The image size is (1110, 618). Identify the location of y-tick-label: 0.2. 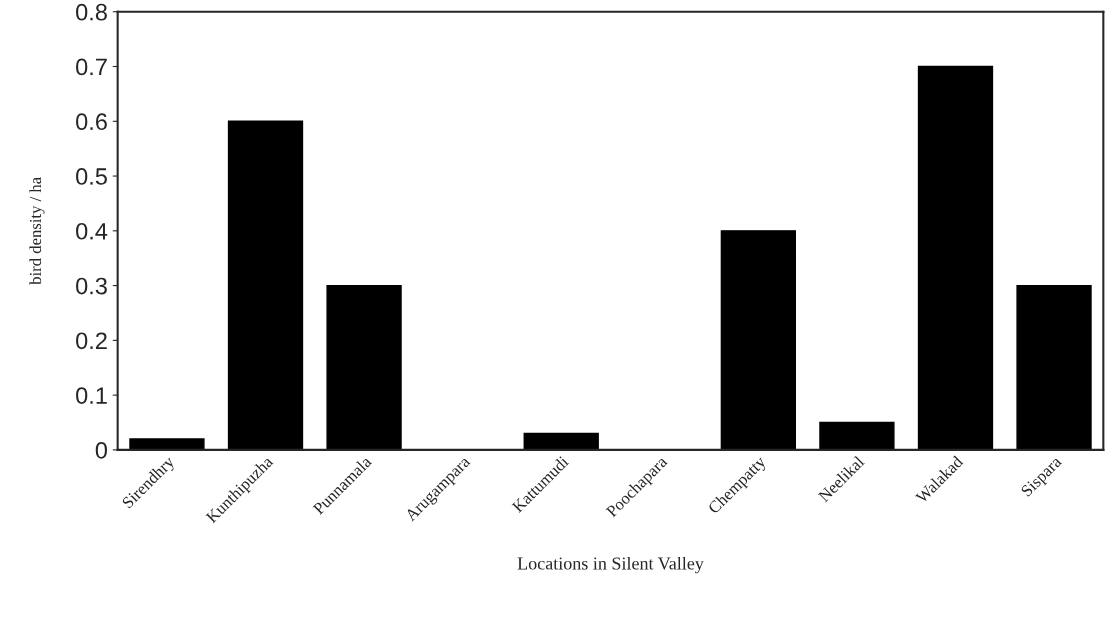
(91, 341).